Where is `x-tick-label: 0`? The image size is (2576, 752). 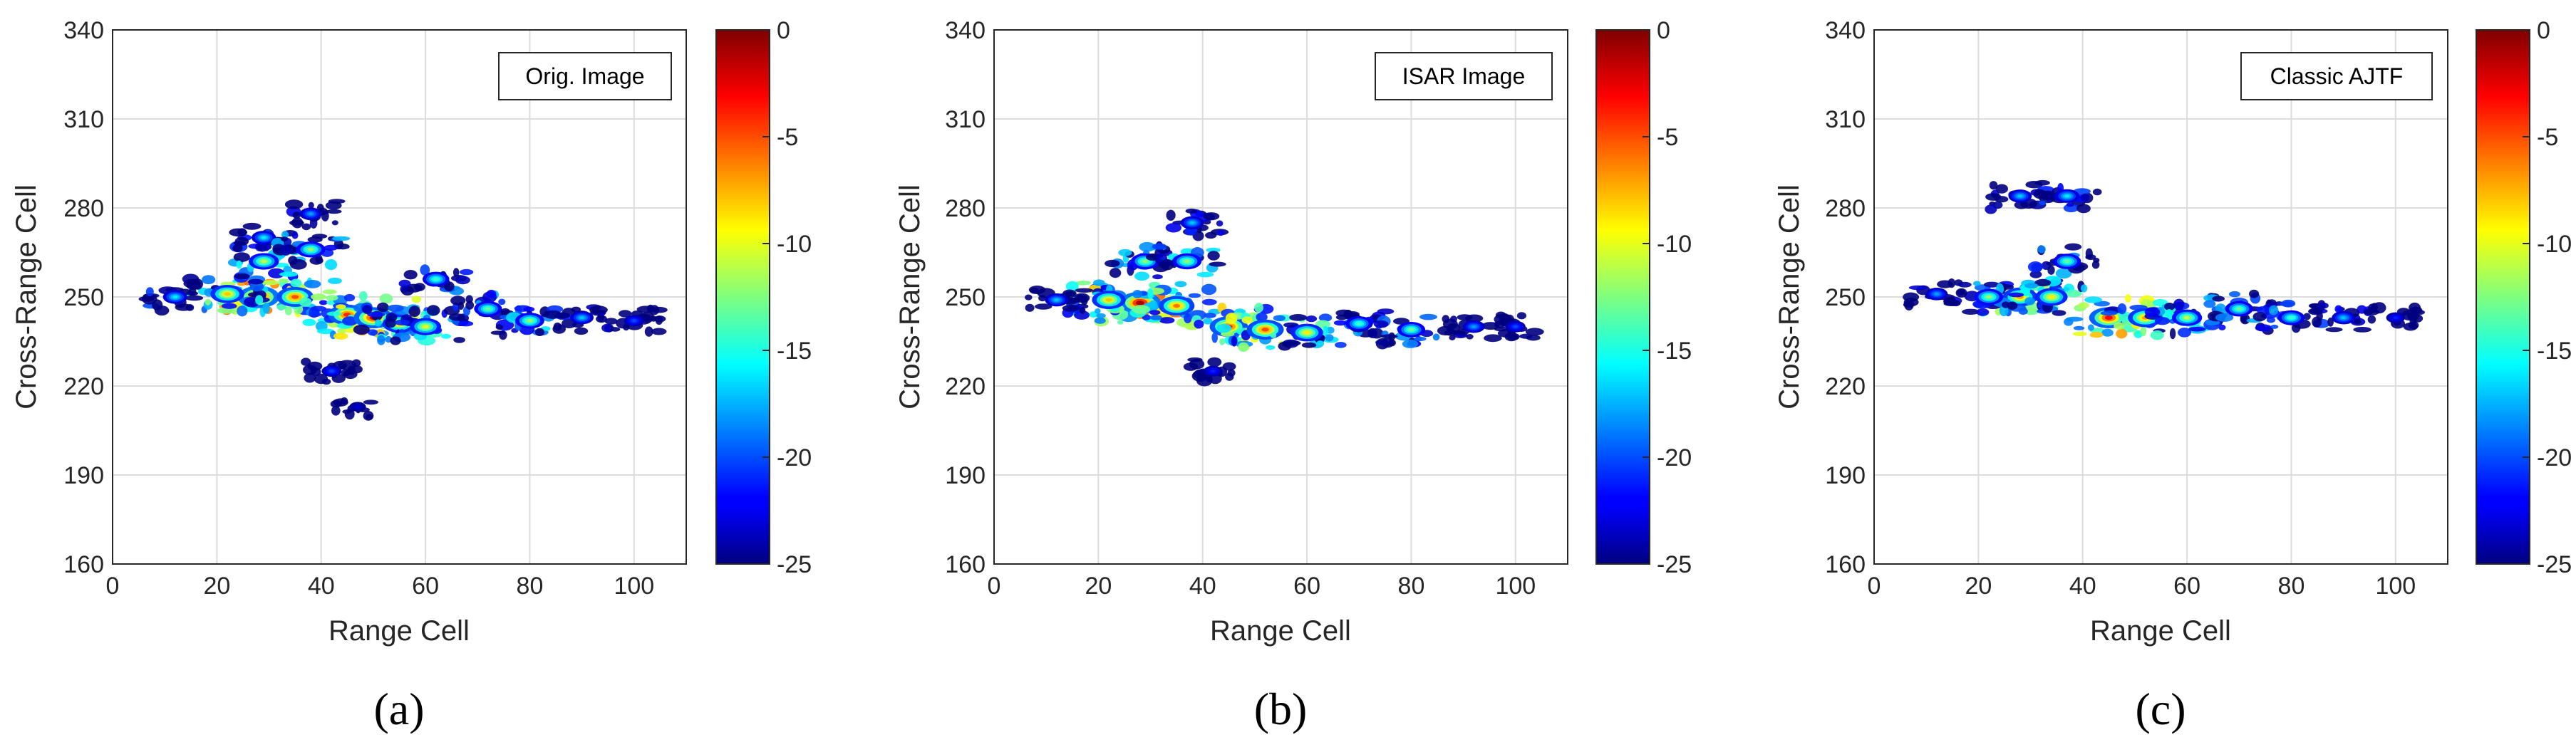 x-tick-label: 0 is located at coordinates (113, 587).